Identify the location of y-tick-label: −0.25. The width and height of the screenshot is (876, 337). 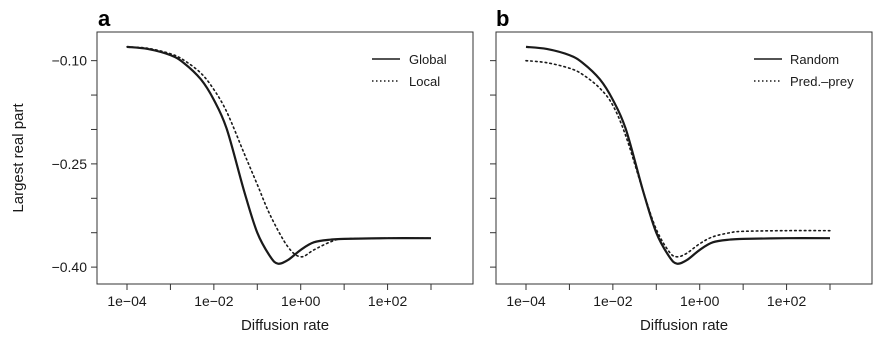
(70, 164).